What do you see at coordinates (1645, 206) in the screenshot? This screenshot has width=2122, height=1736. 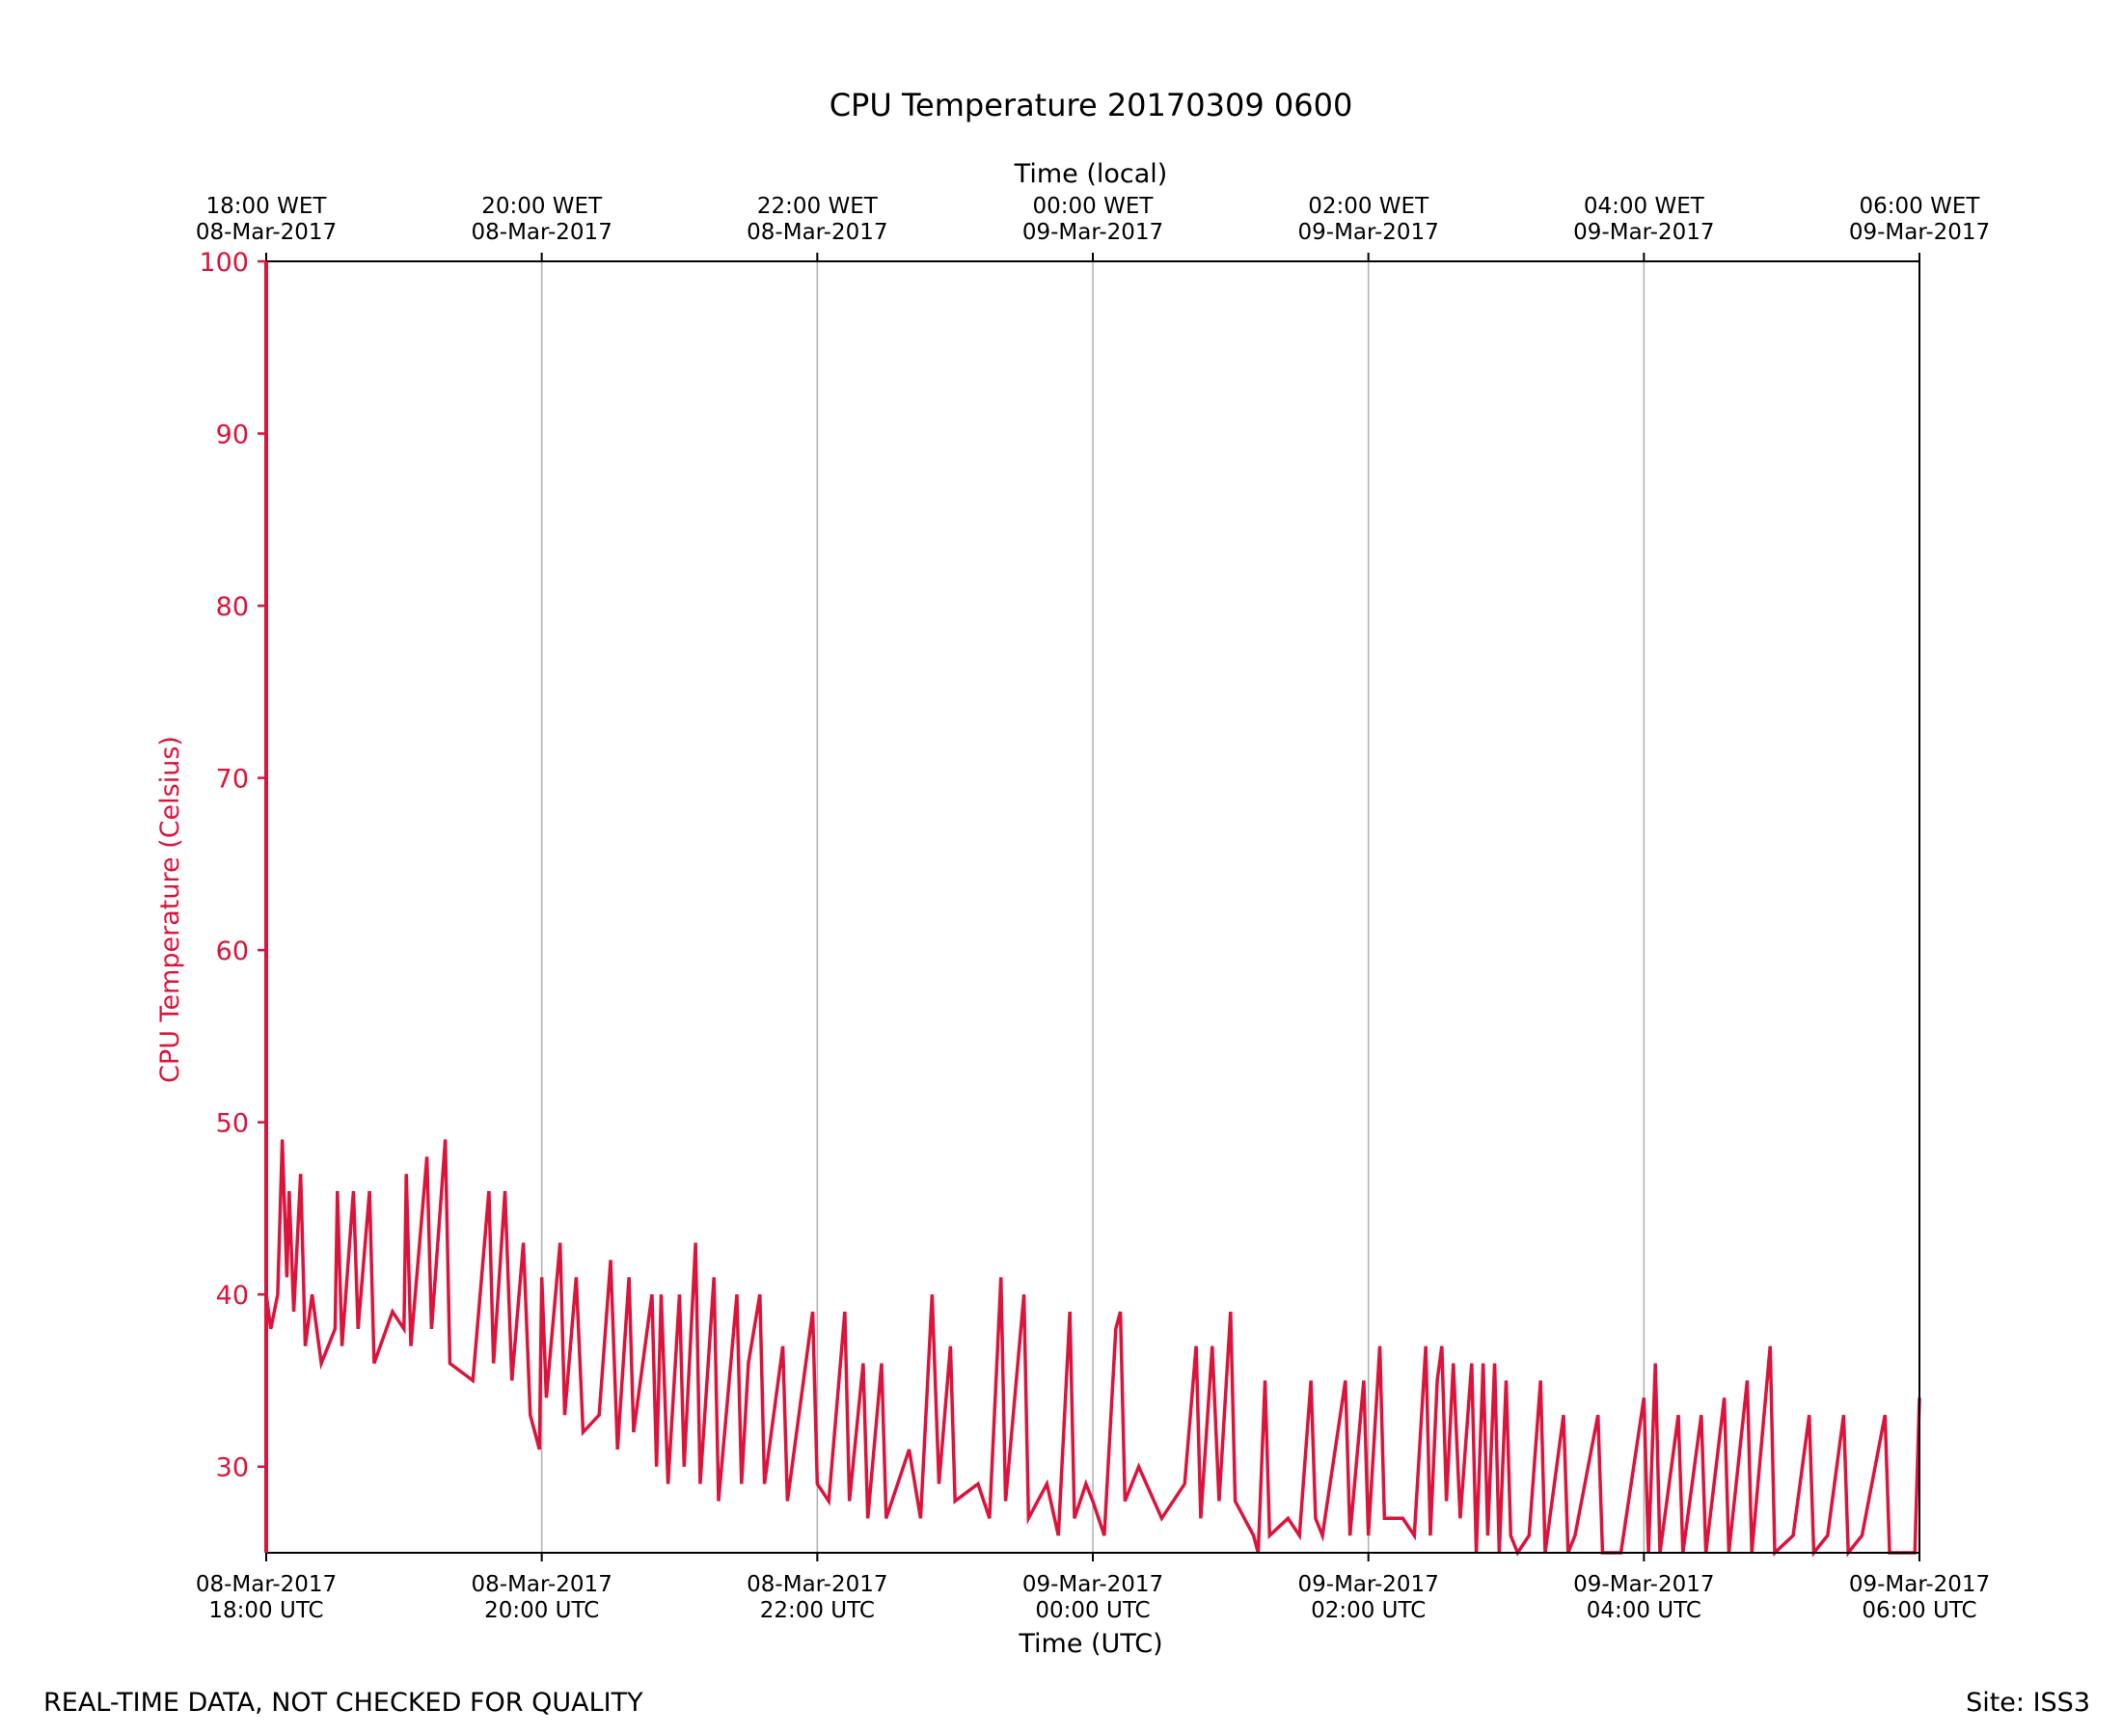 I see `x2-tick-label: 04:00 WET` at bounding box center [1645, 206].